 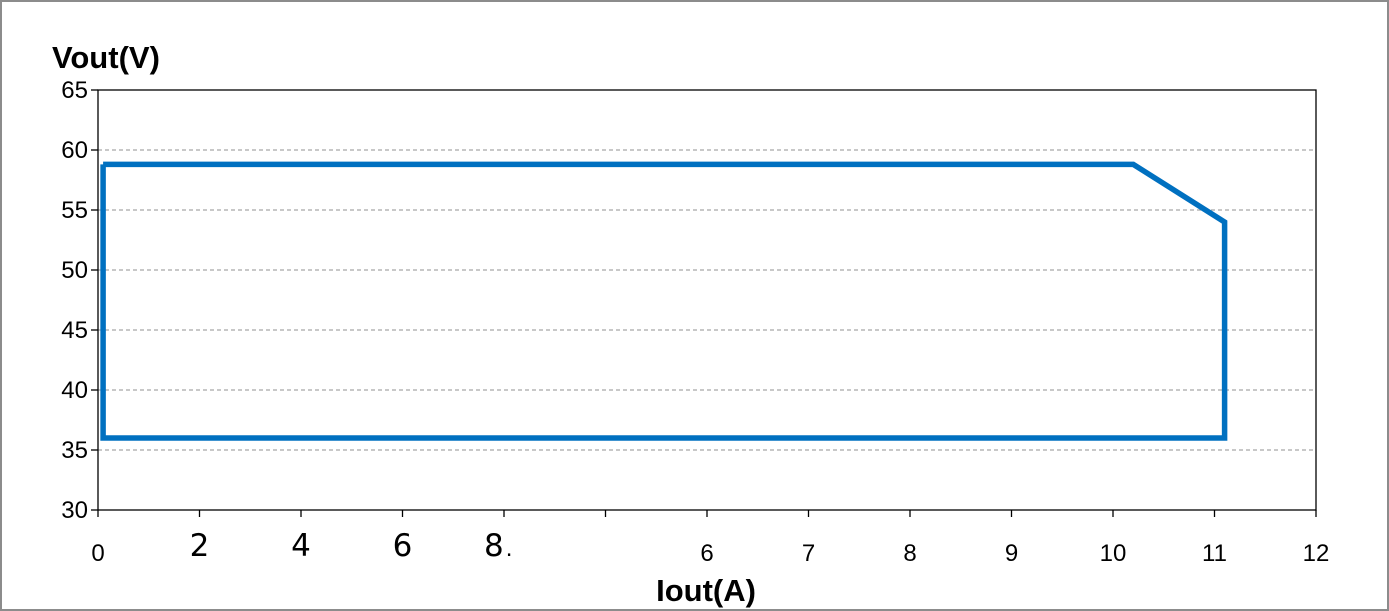 I want to click on x-tick-label: 7, so click(x=808, y=553).